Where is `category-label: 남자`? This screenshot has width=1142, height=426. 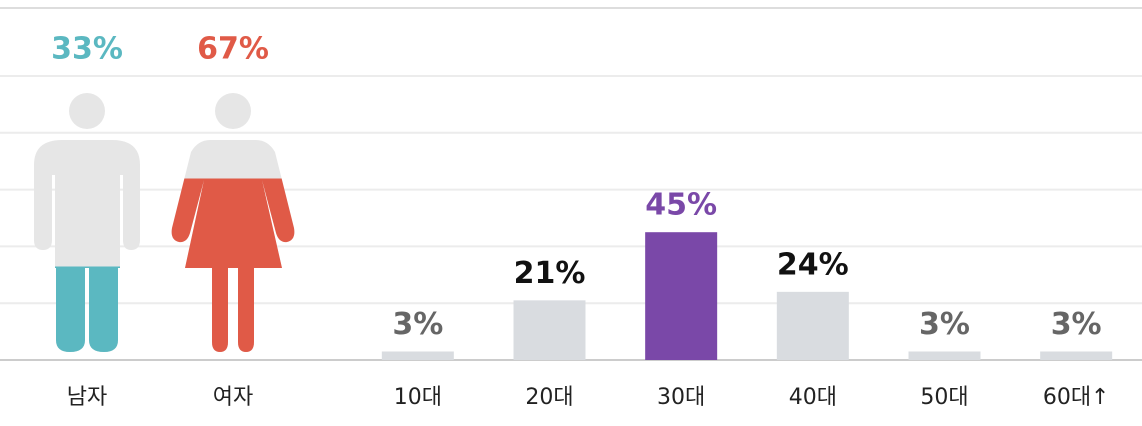
category-label: 남자 is located at coordinates (87, 397).